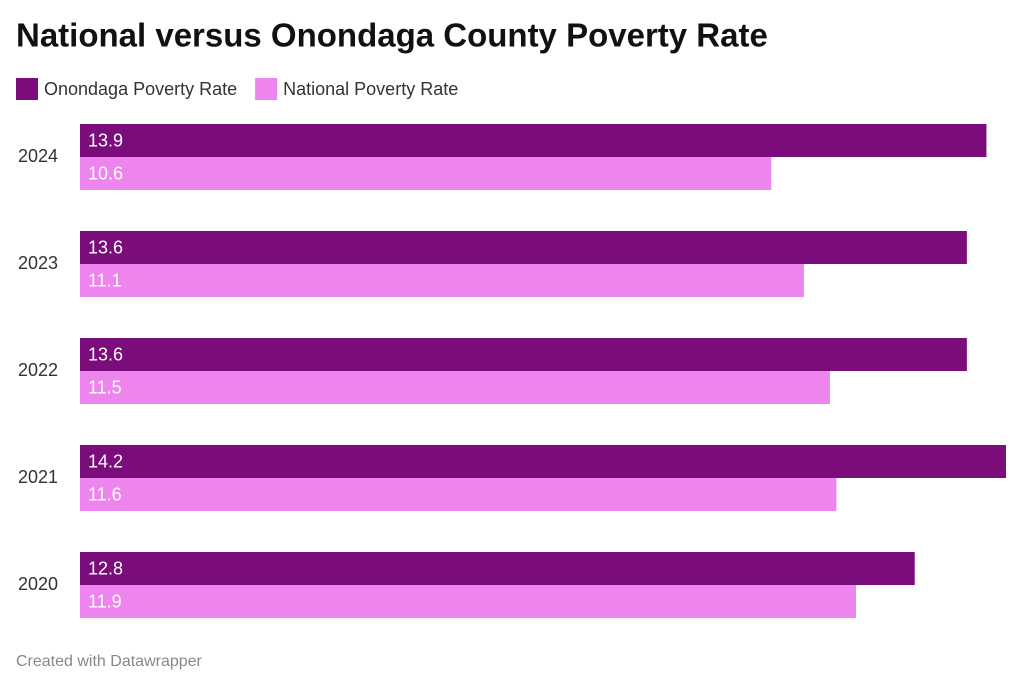 This screenshot has width=1024, height=690. I want to click on value-label: 13.9, so click(105, 140).